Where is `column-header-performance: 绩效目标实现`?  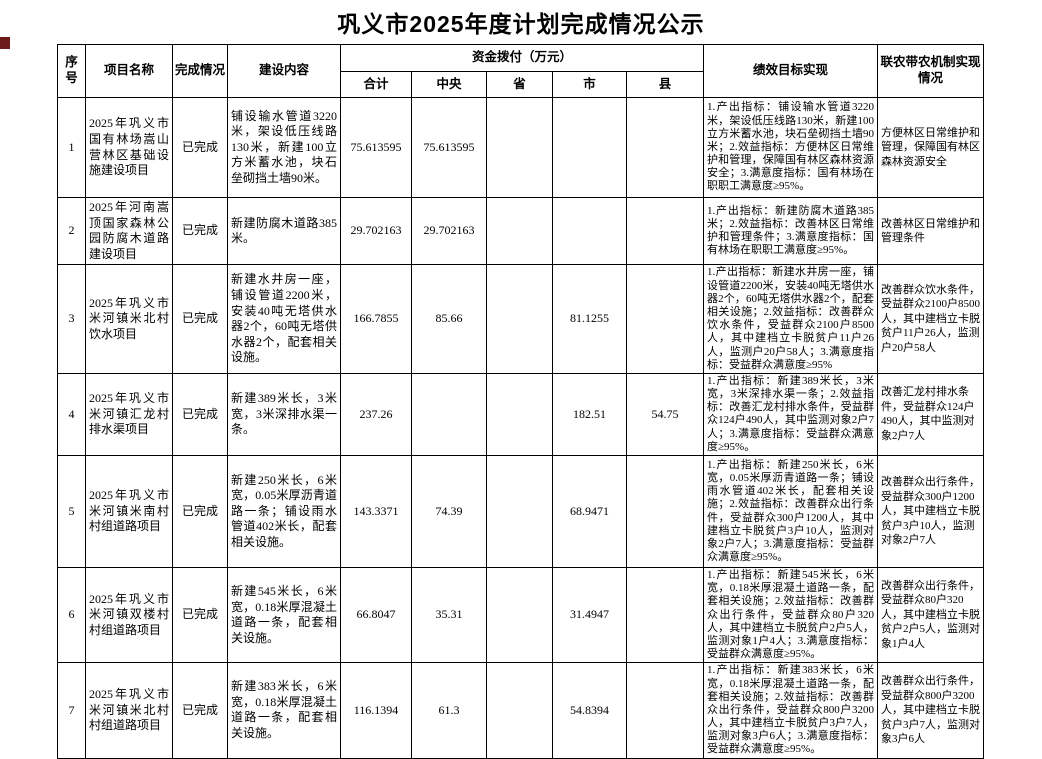 column-header-performance: 绩效目标实现 is located at coordinates (791, 71).